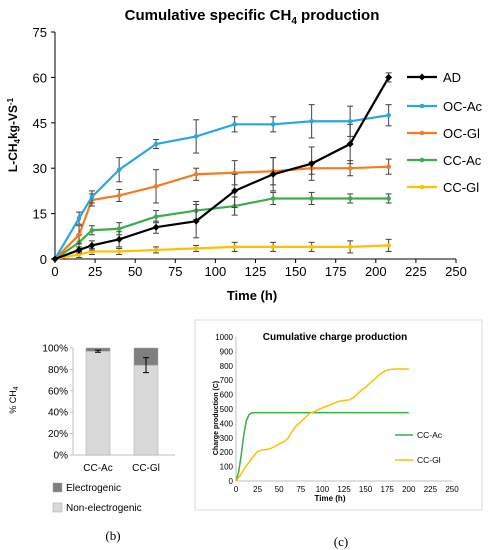 Image resolution: width=488 pixels, height=550 pixels. I want to click on y-tick-label: 60%, so click(58, 391).